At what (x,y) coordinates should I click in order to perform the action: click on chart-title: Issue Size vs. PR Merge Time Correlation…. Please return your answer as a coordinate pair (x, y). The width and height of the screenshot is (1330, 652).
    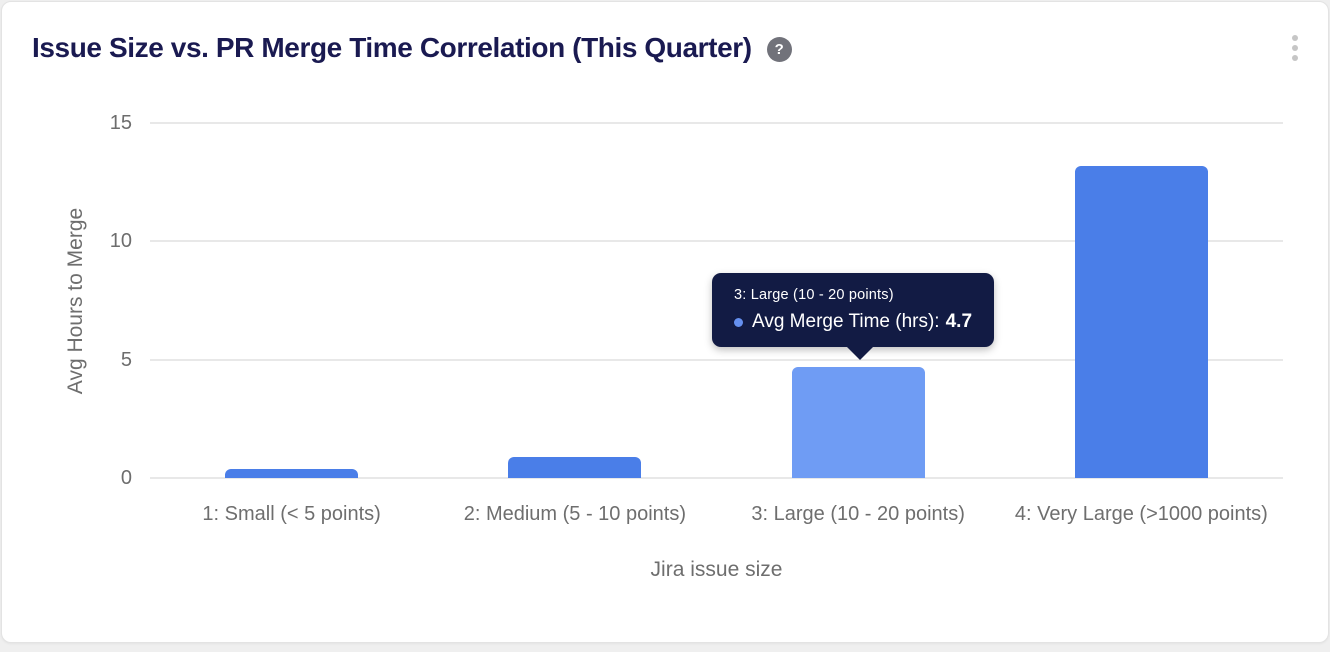
    Looking at the image, I should click on (392, 47).